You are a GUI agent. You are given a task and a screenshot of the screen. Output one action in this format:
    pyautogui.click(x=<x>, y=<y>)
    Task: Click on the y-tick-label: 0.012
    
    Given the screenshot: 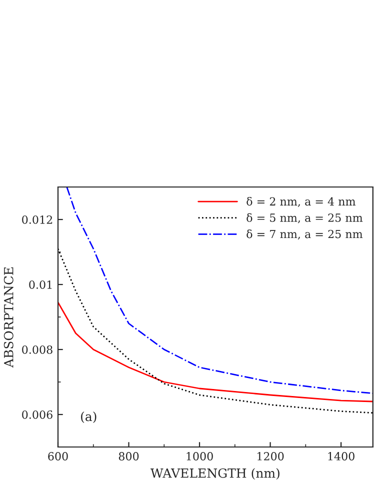 What is the action you would take?
    pyautogui.click(x=37, y=219)
    